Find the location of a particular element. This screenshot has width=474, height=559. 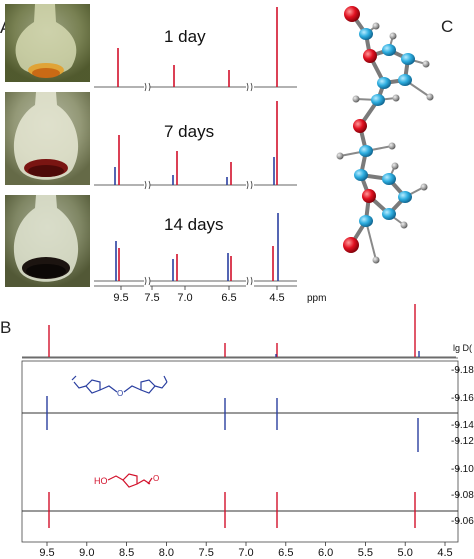

diffusion-tick-label: -9.08 is located at coordinates (462, 495).